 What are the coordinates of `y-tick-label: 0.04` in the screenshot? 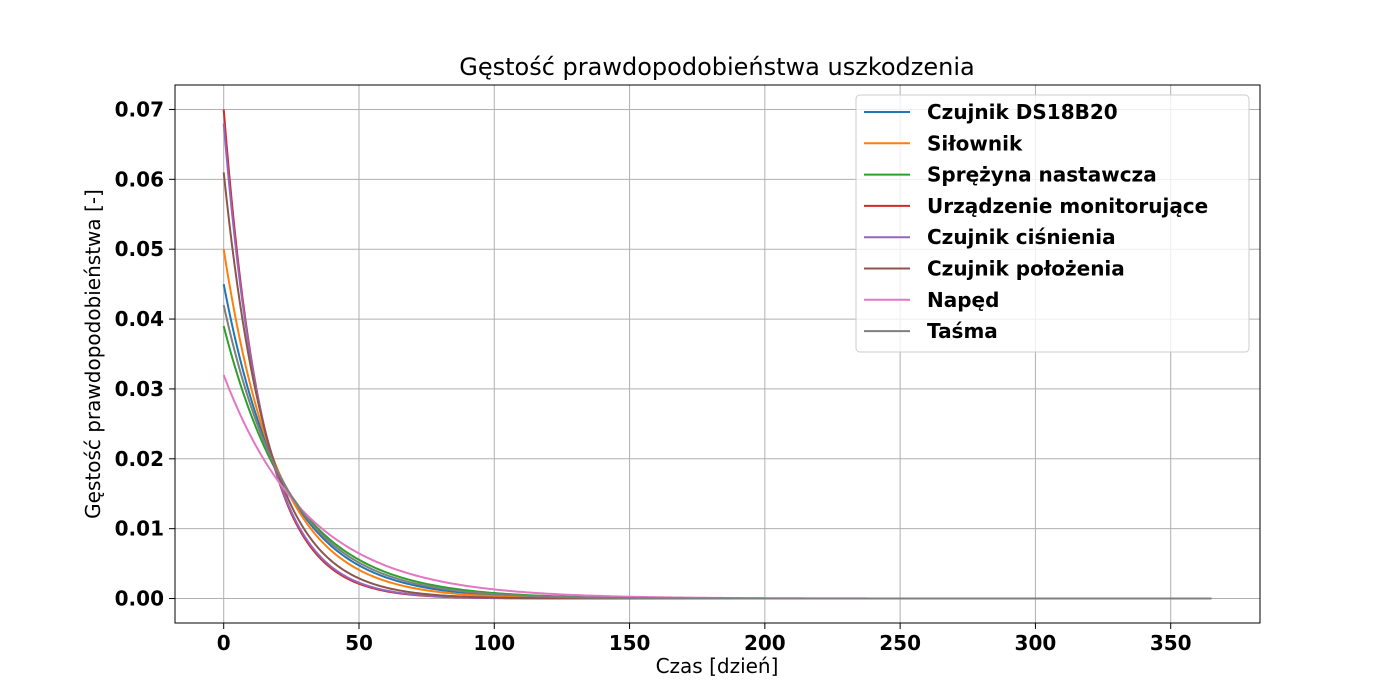 It's located at (139, 319).